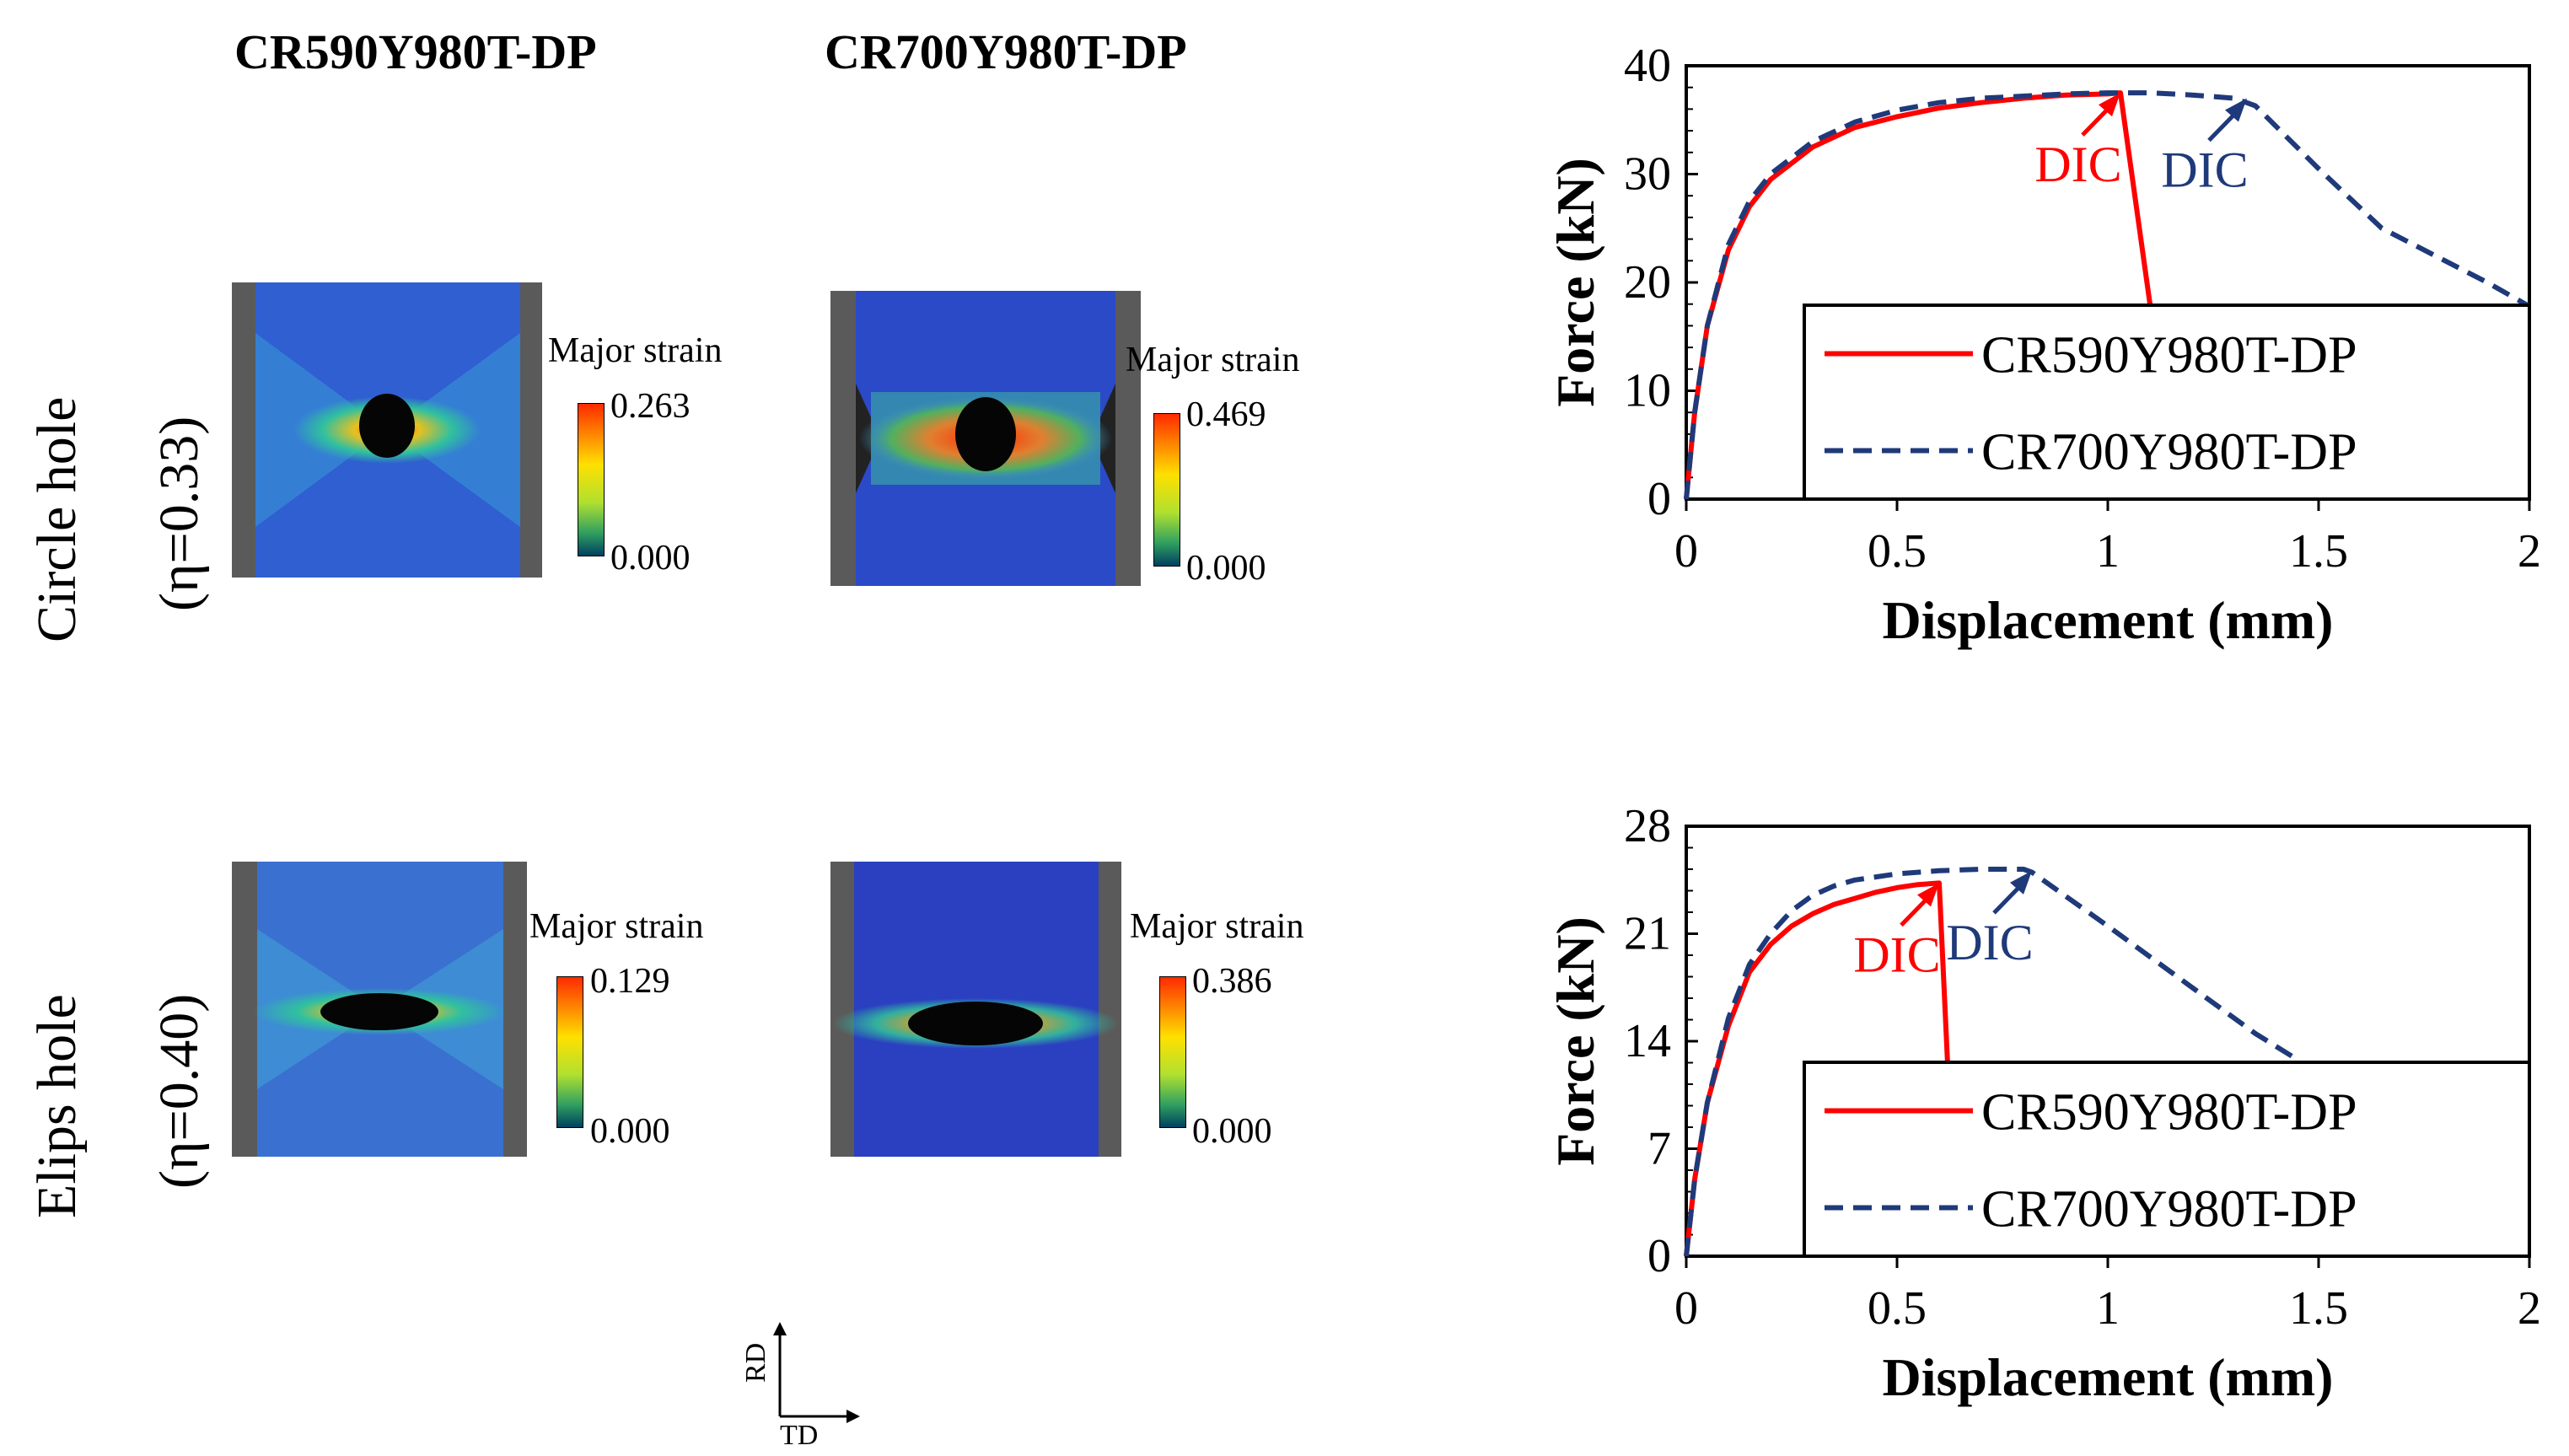 The width and height of the screenshot is (2569, 1456). I want to click on column-title-cr700: CR700Y980T-DP, so click(1006, 51).